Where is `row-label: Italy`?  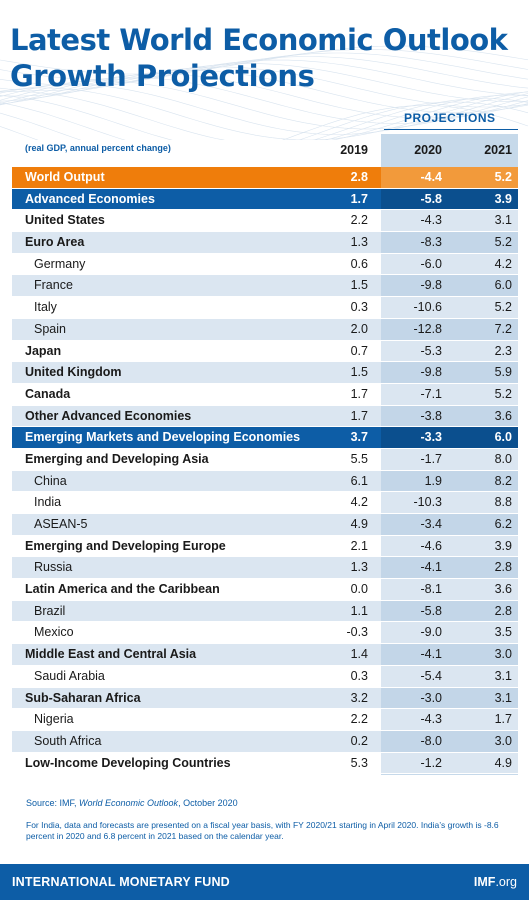
row-label: Italy is located at coordinates (45, 307).